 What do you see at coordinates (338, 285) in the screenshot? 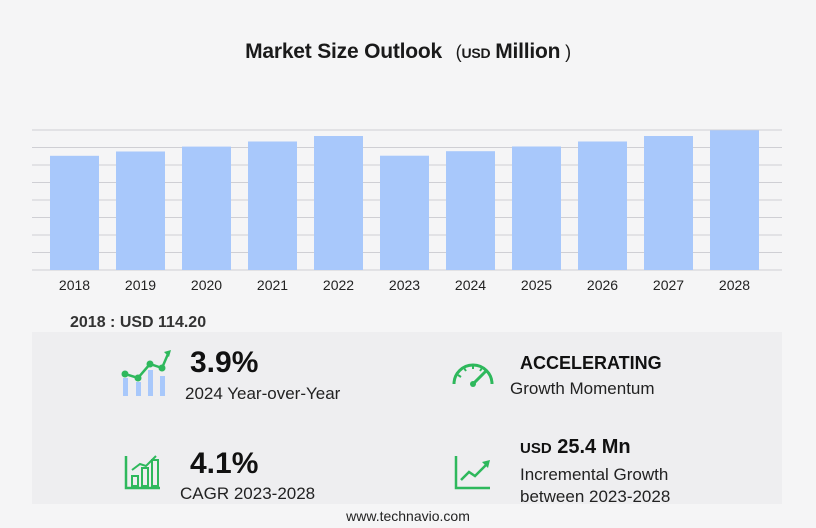
I see `x-tick-label-2022: 2022` at bounding box center [338, 285].